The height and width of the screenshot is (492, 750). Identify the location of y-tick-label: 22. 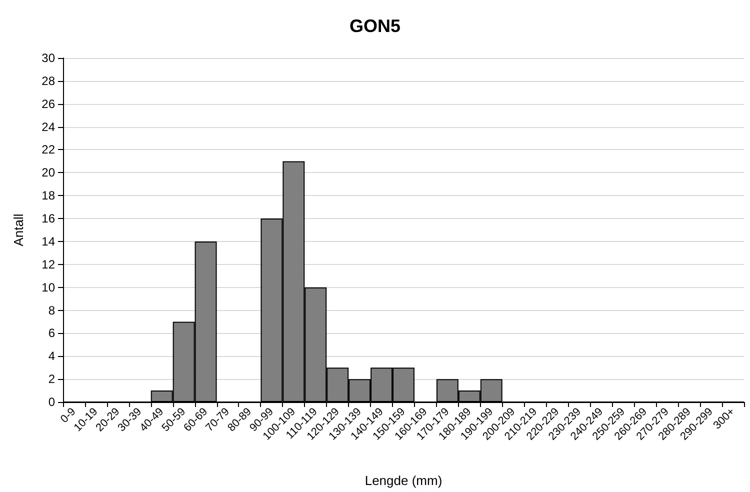
(49, 149).